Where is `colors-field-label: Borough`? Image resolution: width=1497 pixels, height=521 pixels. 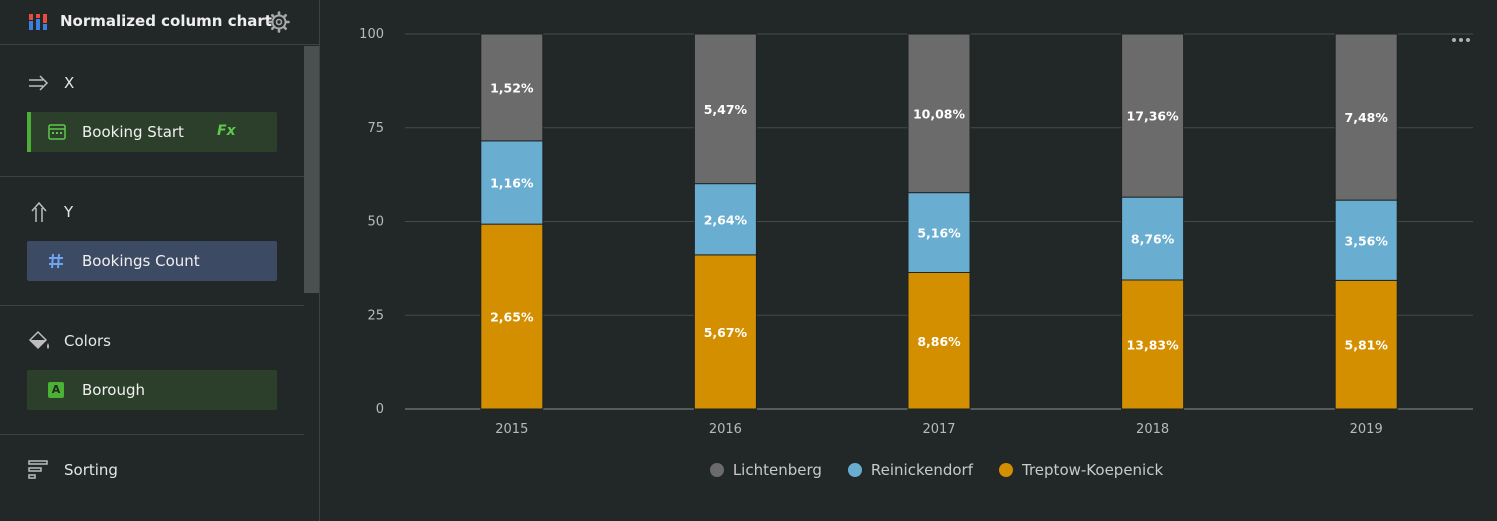
colors-field-label: Borough is located at coordinates (114, 390).